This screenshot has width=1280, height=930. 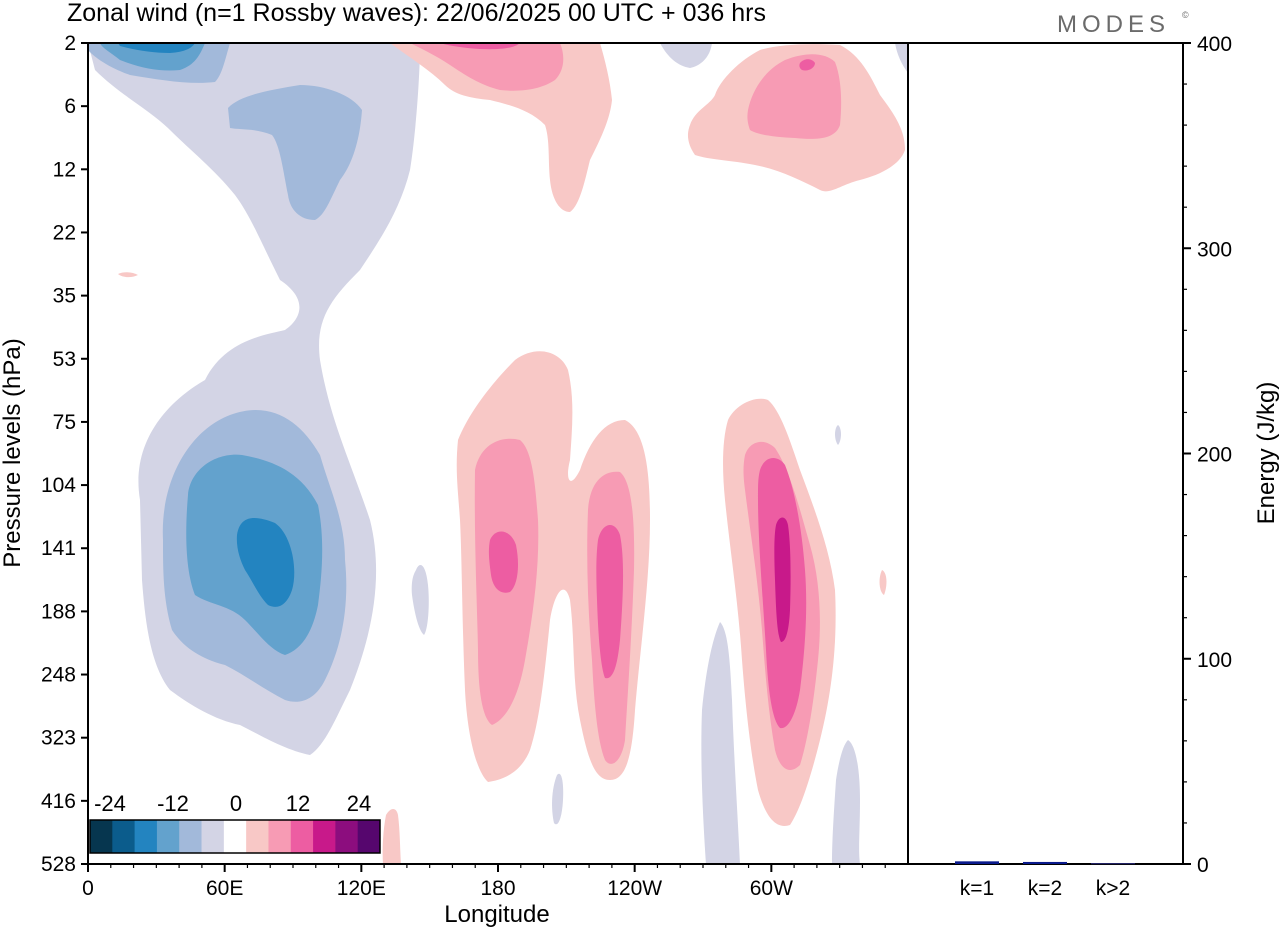 What do you see at coordinates (496, 914) in the screenshot?
I see `x-axis-label: Longitude` at bounding box center [496, 914].